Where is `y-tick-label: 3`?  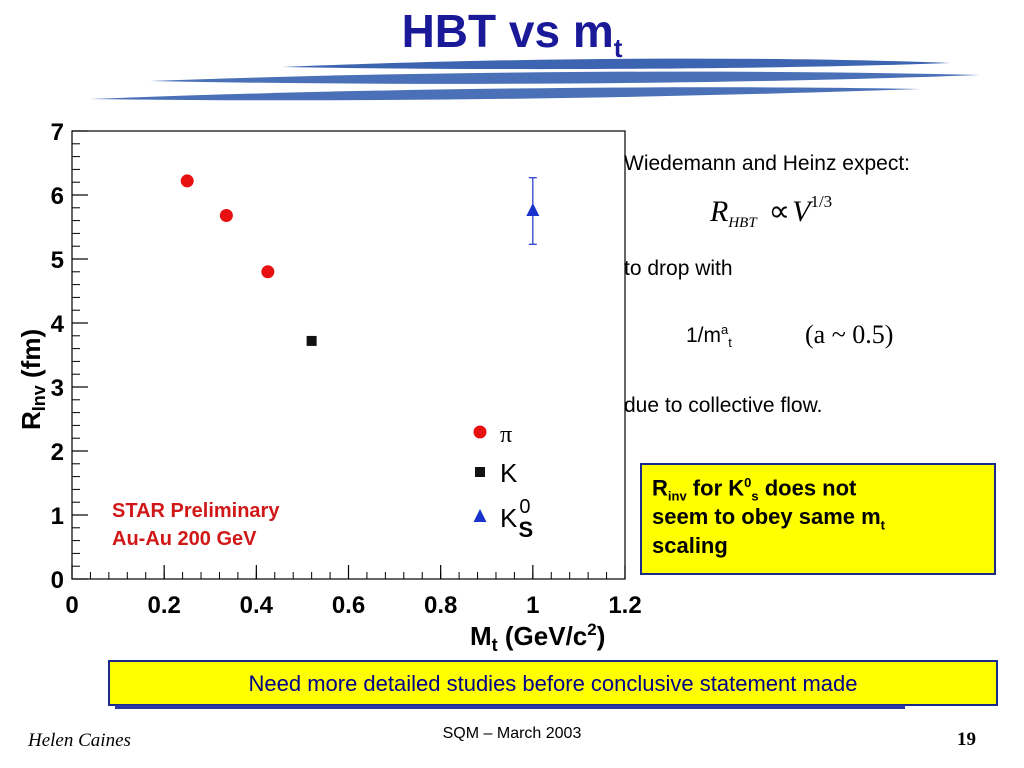 y-tick-label: 3 is located at coordinates (57, 388).